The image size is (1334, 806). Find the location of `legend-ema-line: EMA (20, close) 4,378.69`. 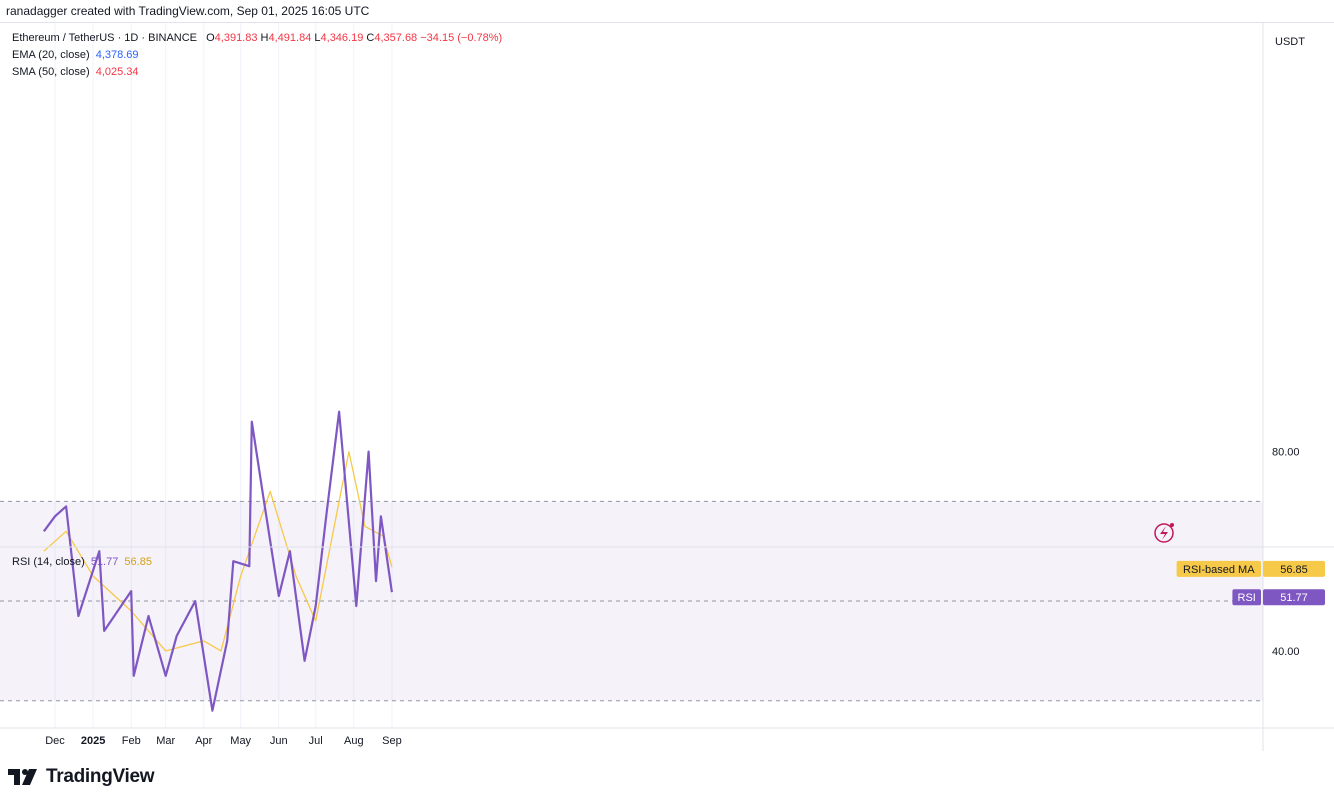

legend-ema-line: EMA (20, close) 4,378.69 is located at coordinates (75, 55).